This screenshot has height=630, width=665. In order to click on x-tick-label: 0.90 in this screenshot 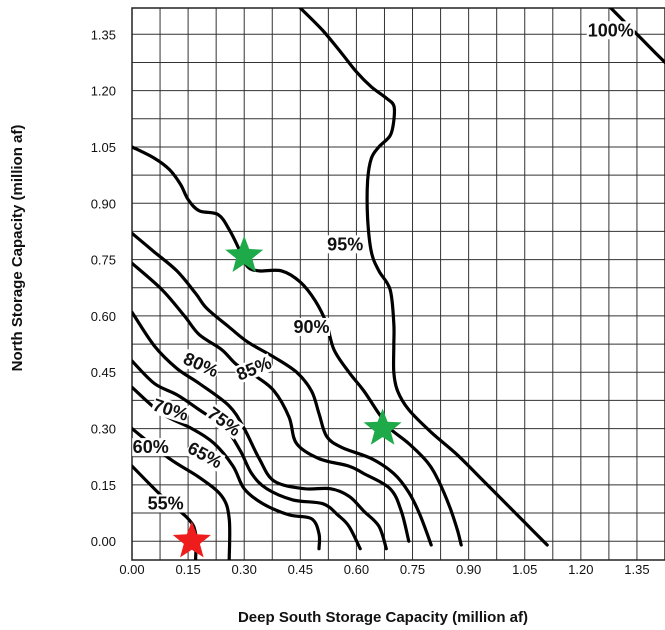, I will do `click(468, 569)`.